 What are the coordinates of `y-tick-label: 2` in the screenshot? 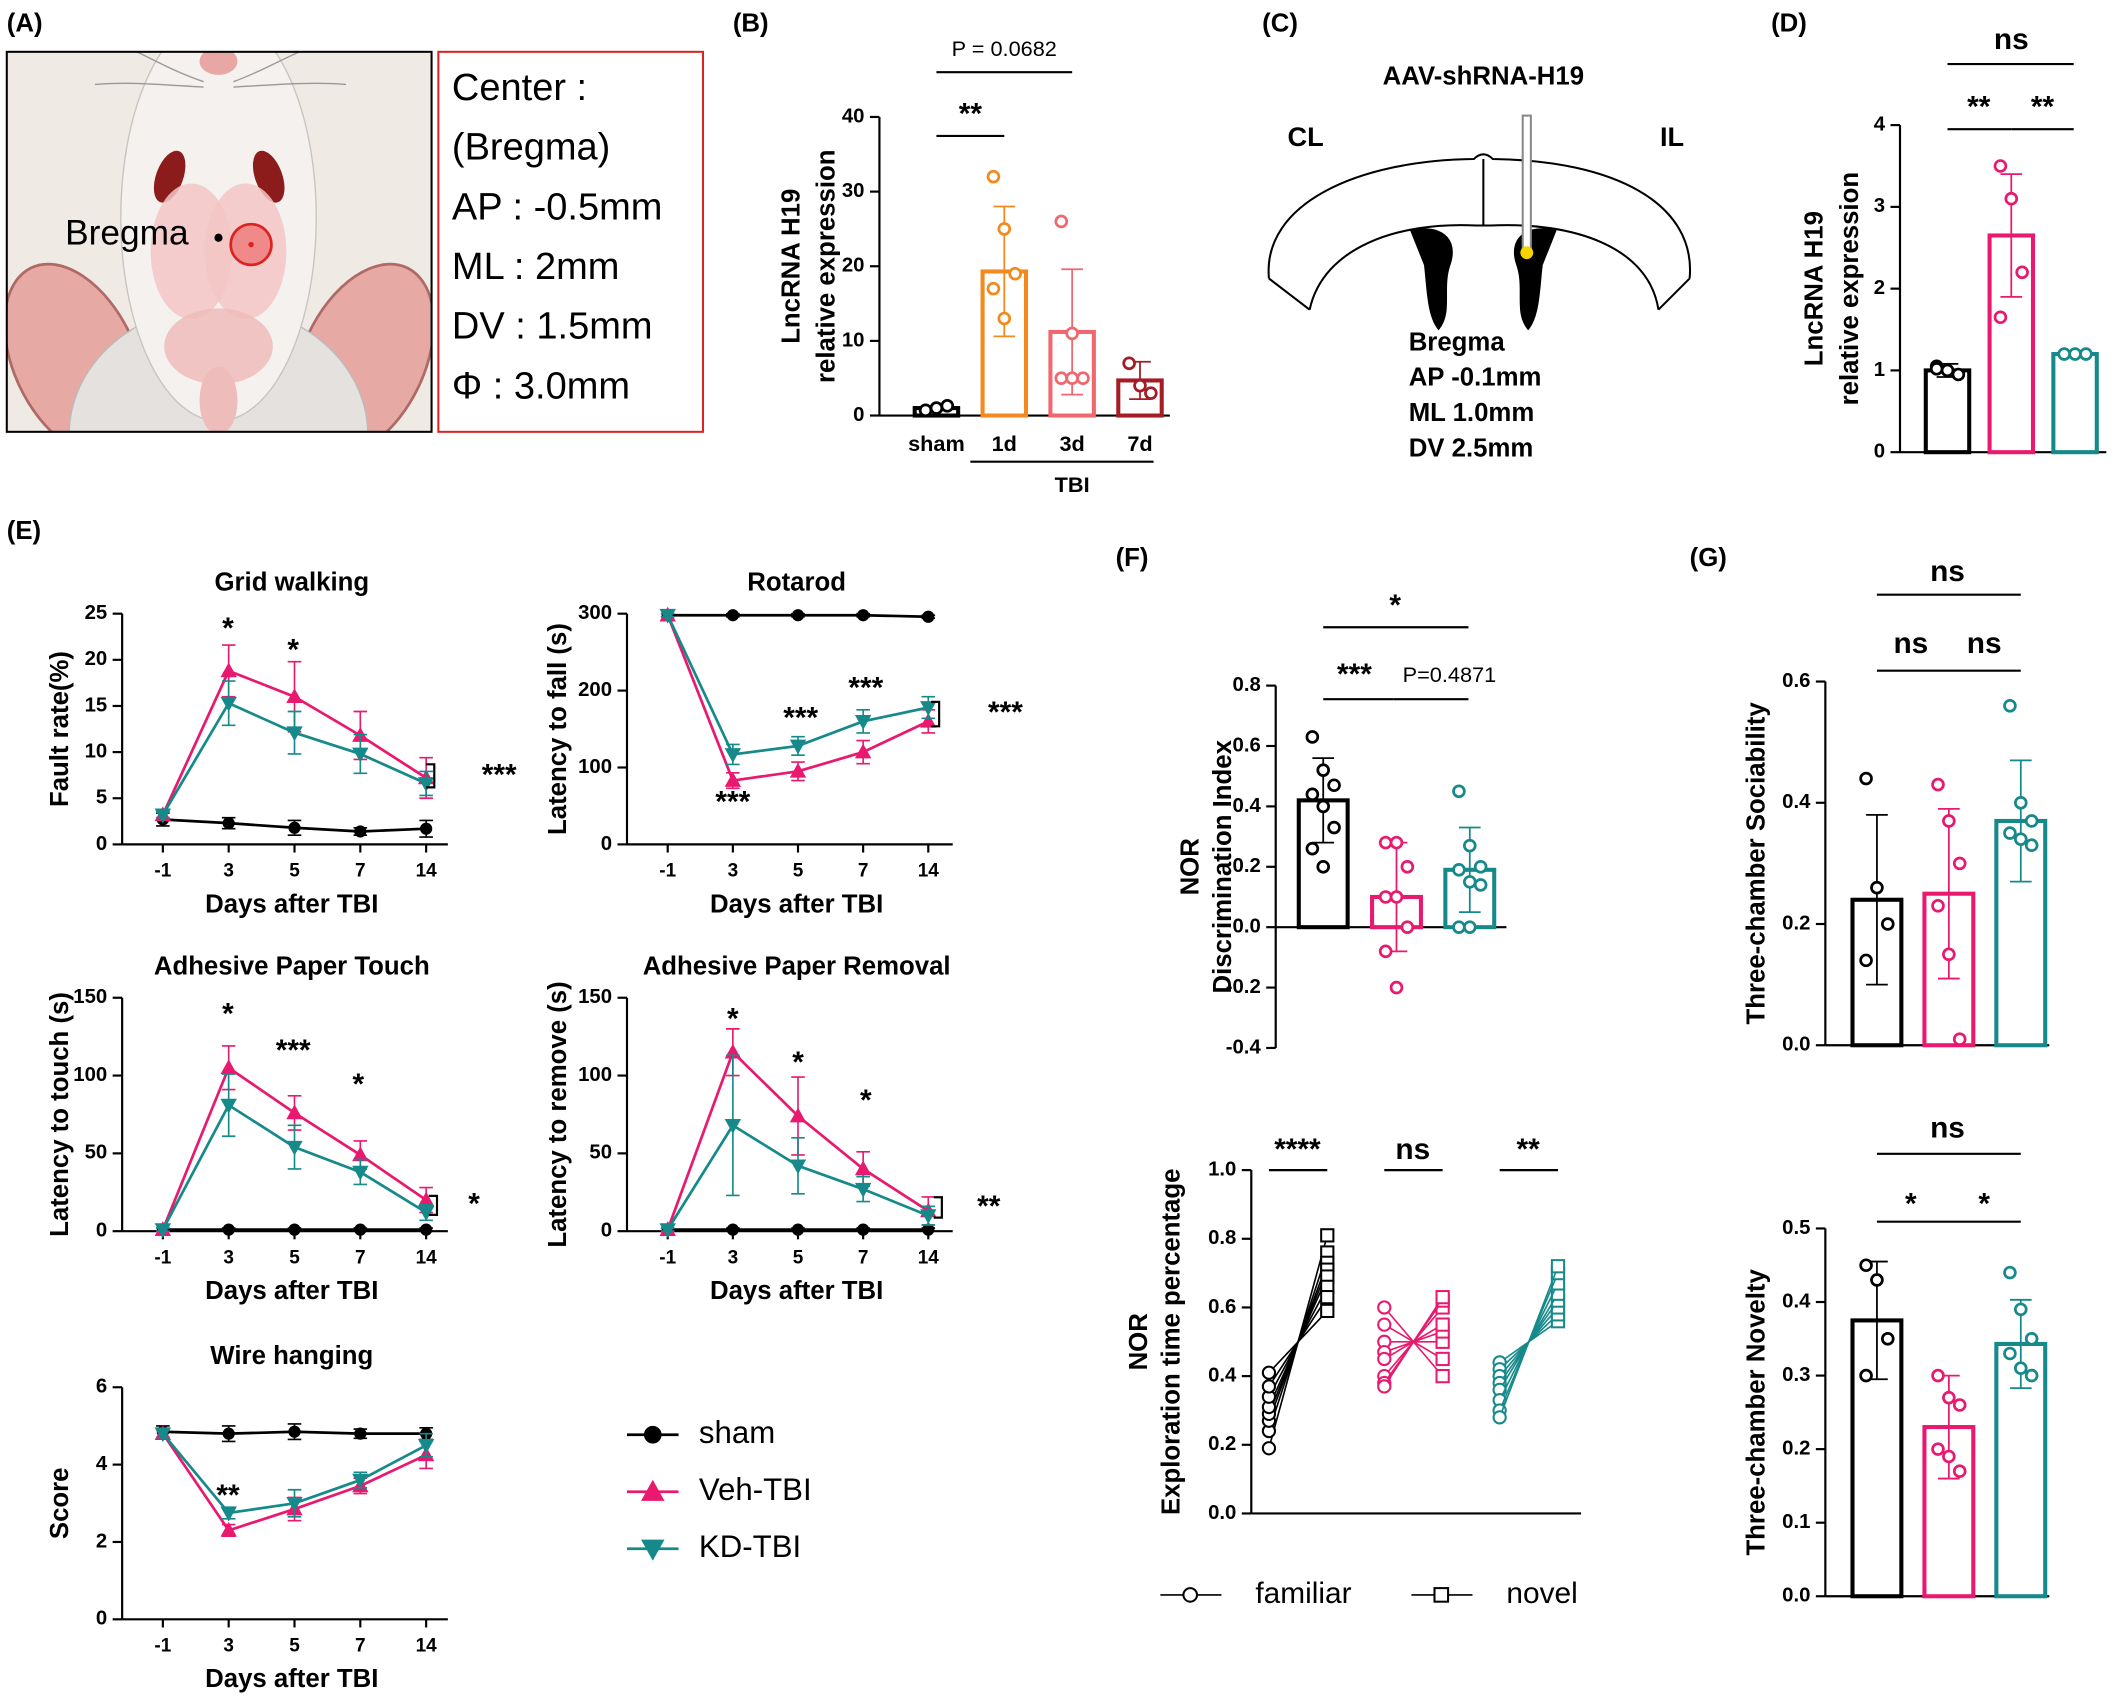 It's located at (1879, 288).